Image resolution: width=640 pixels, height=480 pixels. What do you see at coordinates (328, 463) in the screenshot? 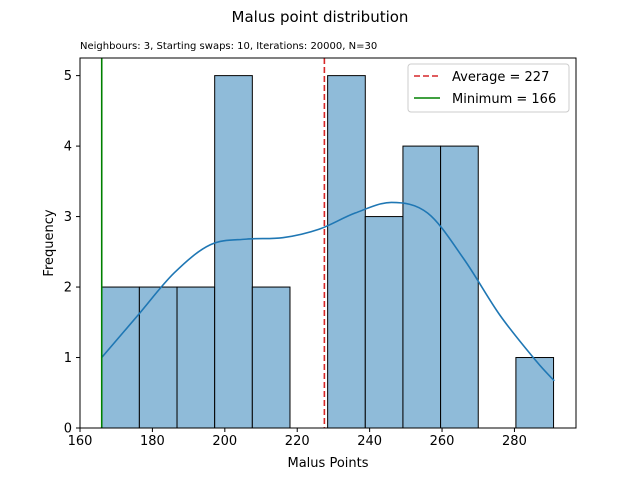
I see `x-axis-label: Malus Points` at bounding box center [328, 463].